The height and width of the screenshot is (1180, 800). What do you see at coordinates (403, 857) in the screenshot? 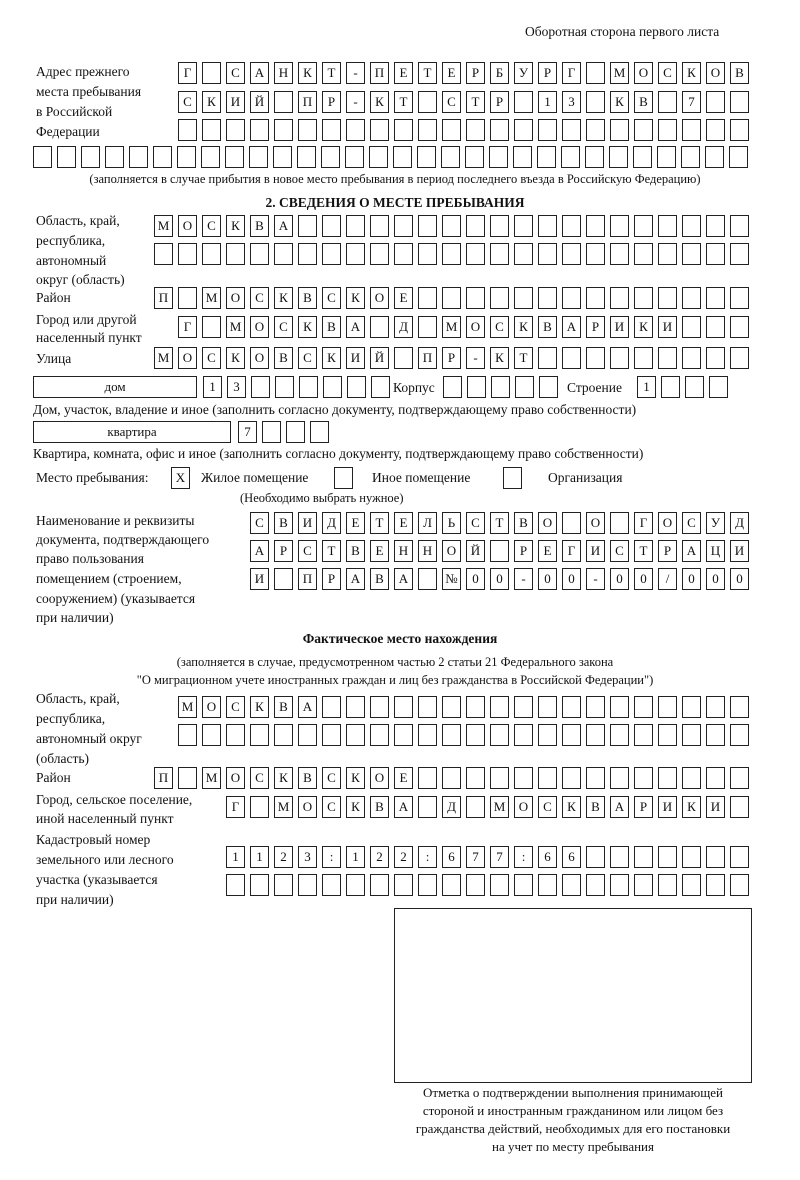
I see `char-cell: 2` at bounding box center [403, 857].